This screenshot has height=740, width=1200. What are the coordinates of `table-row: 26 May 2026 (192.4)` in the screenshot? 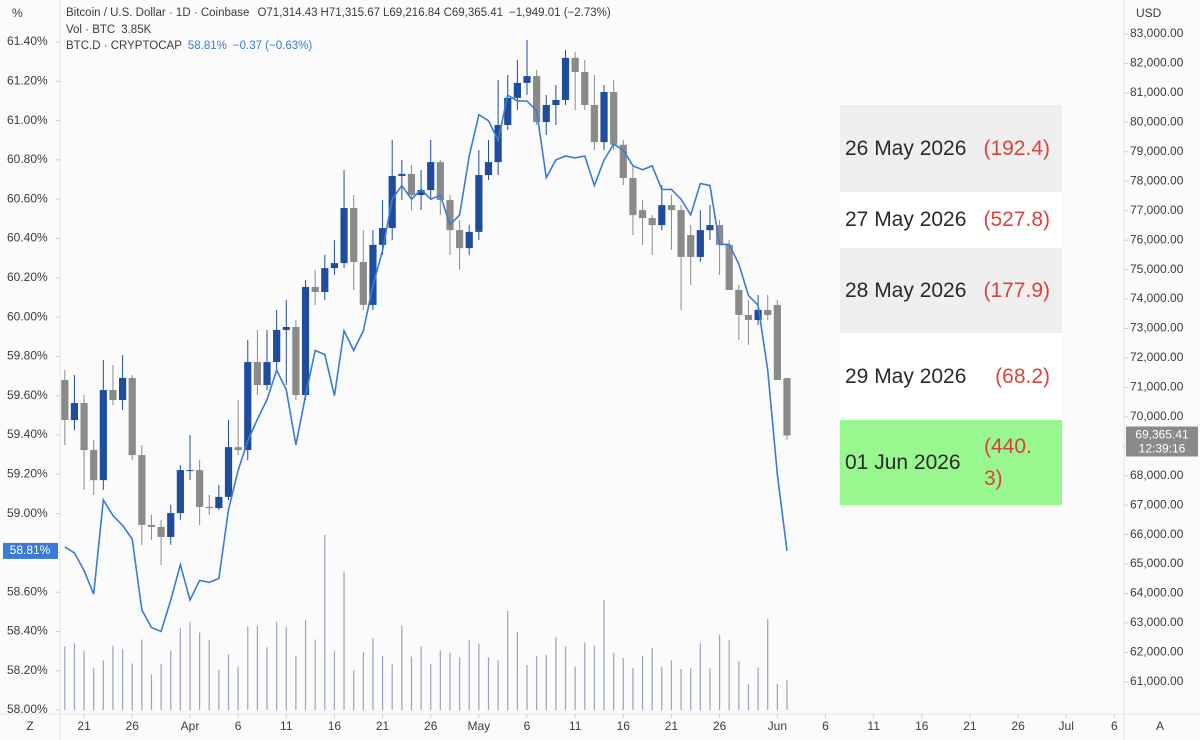 It's located at (951, 148).